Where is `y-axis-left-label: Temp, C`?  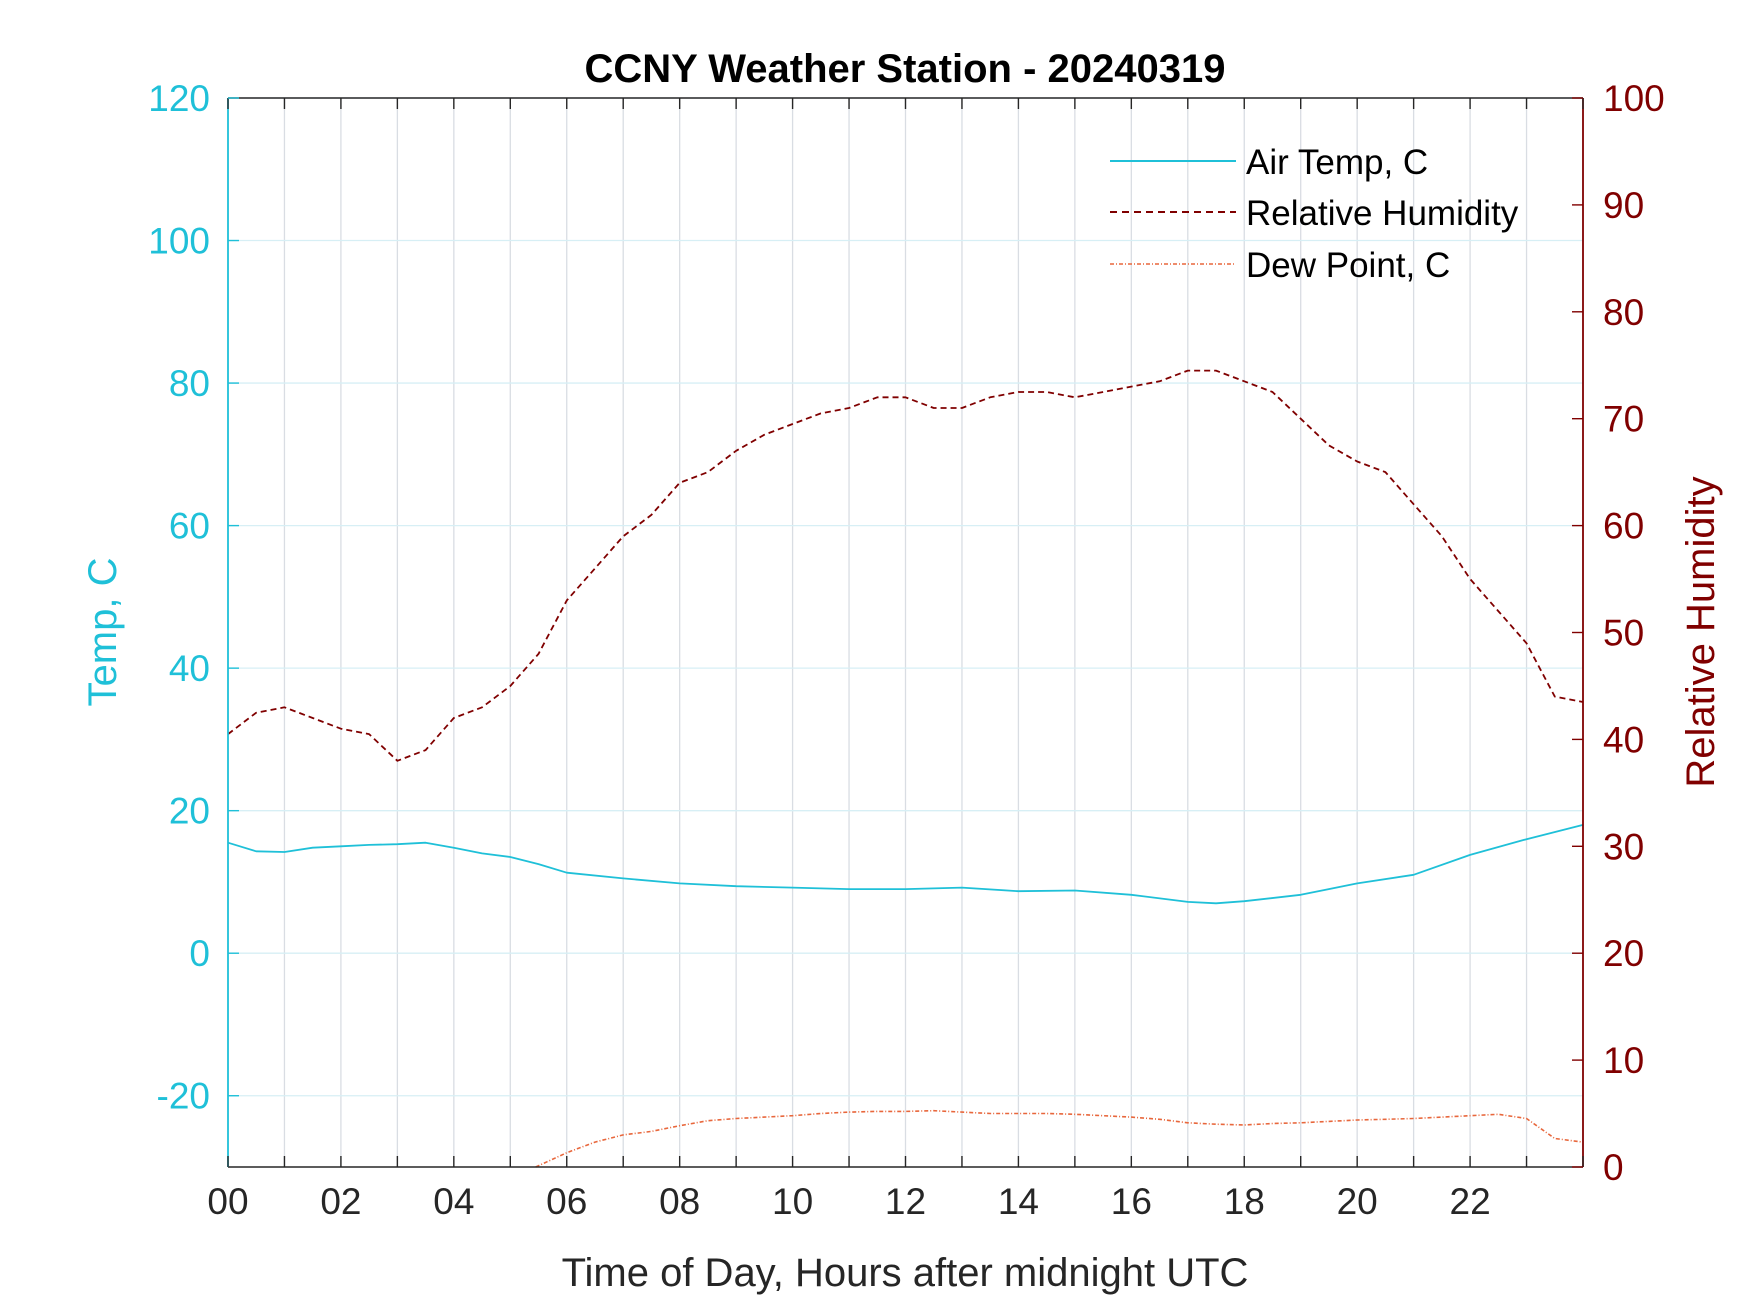
y-axis-left-label: Temp, C is located at coordinates (103, 632).